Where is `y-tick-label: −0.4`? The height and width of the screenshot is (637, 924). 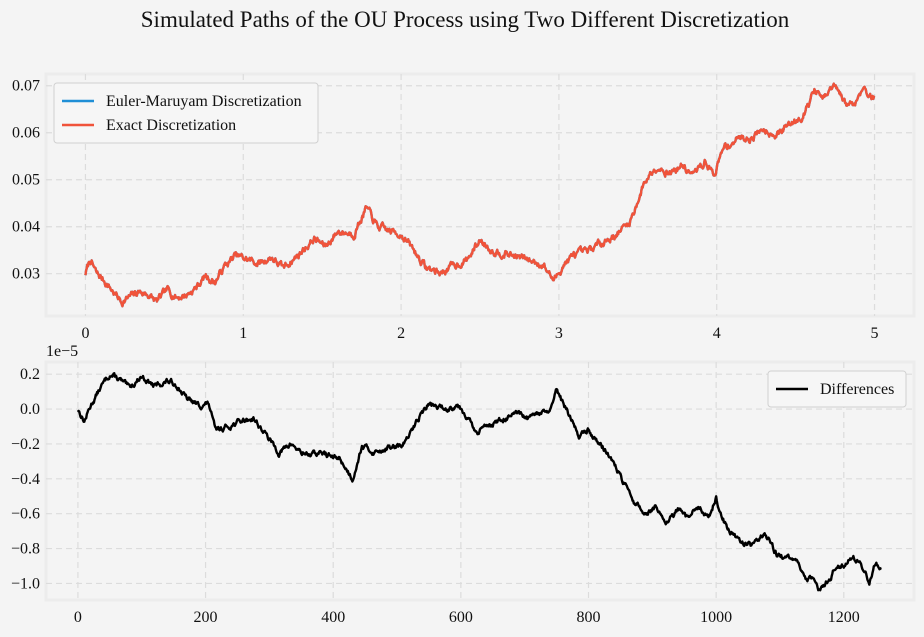 y-tick-label: −0.4 is located at coordinates (25, 479).